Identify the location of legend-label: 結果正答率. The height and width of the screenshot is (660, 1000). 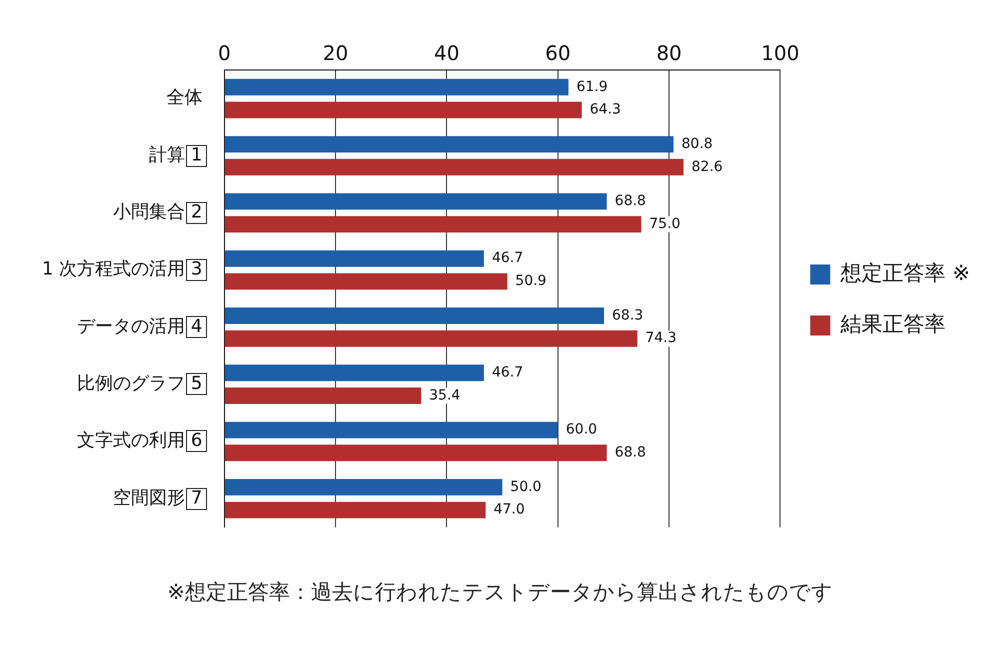
(893, 324).